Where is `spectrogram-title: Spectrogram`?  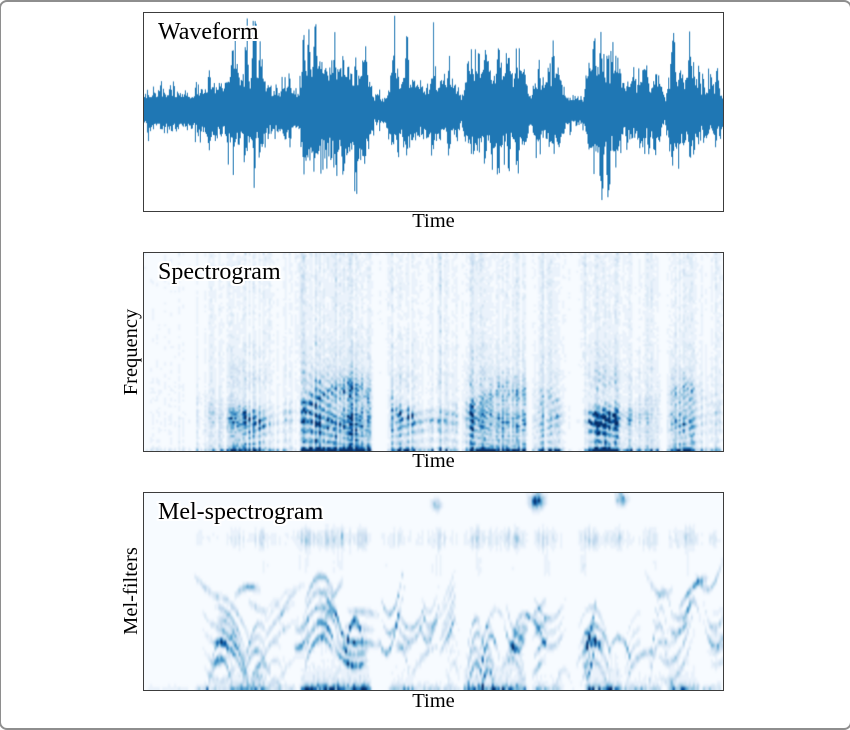
spectrogram-title: Spectrogram is located at coordinates (219, 271).